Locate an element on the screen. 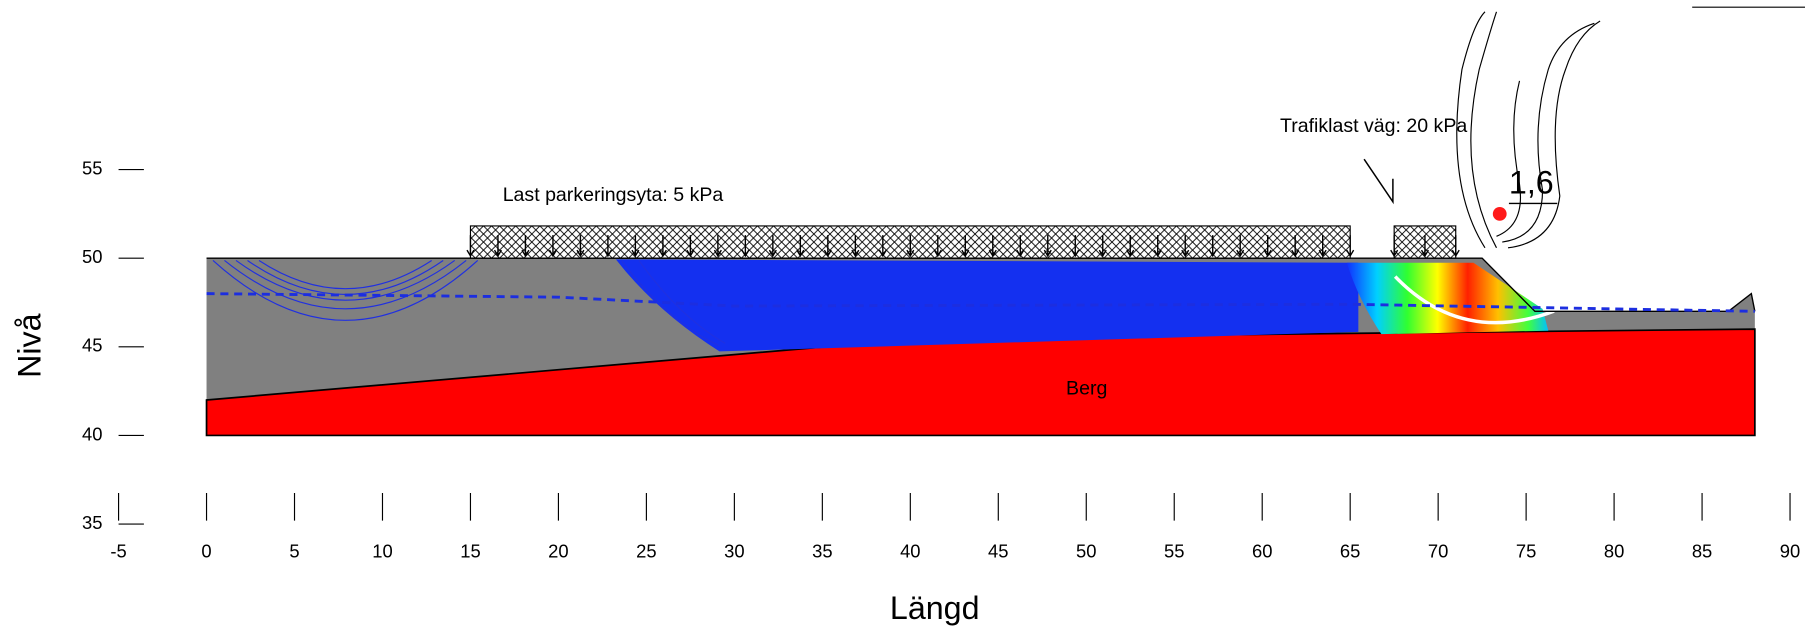 The image size is (1805, 628). slip-zone is located at coordinates (1447, 298).